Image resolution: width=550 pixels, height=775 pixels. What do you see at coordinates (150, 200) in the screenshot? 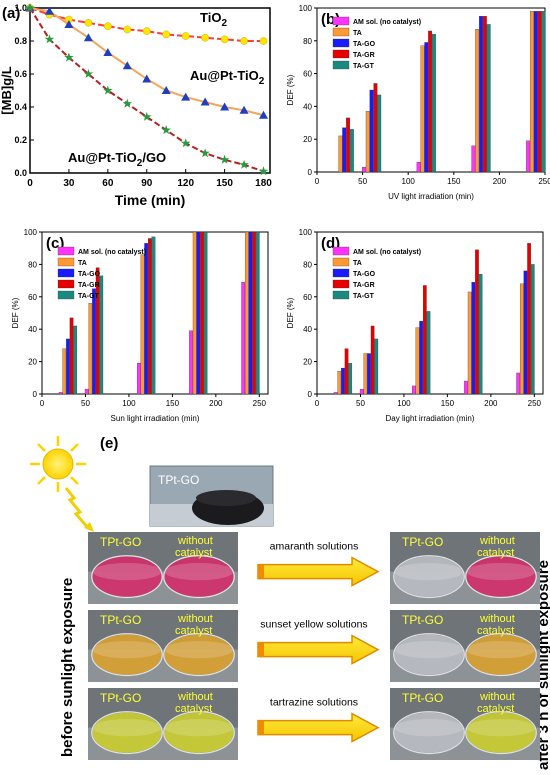
I see `x-axis-label: Time (min)` at bounding box center [150, 200].